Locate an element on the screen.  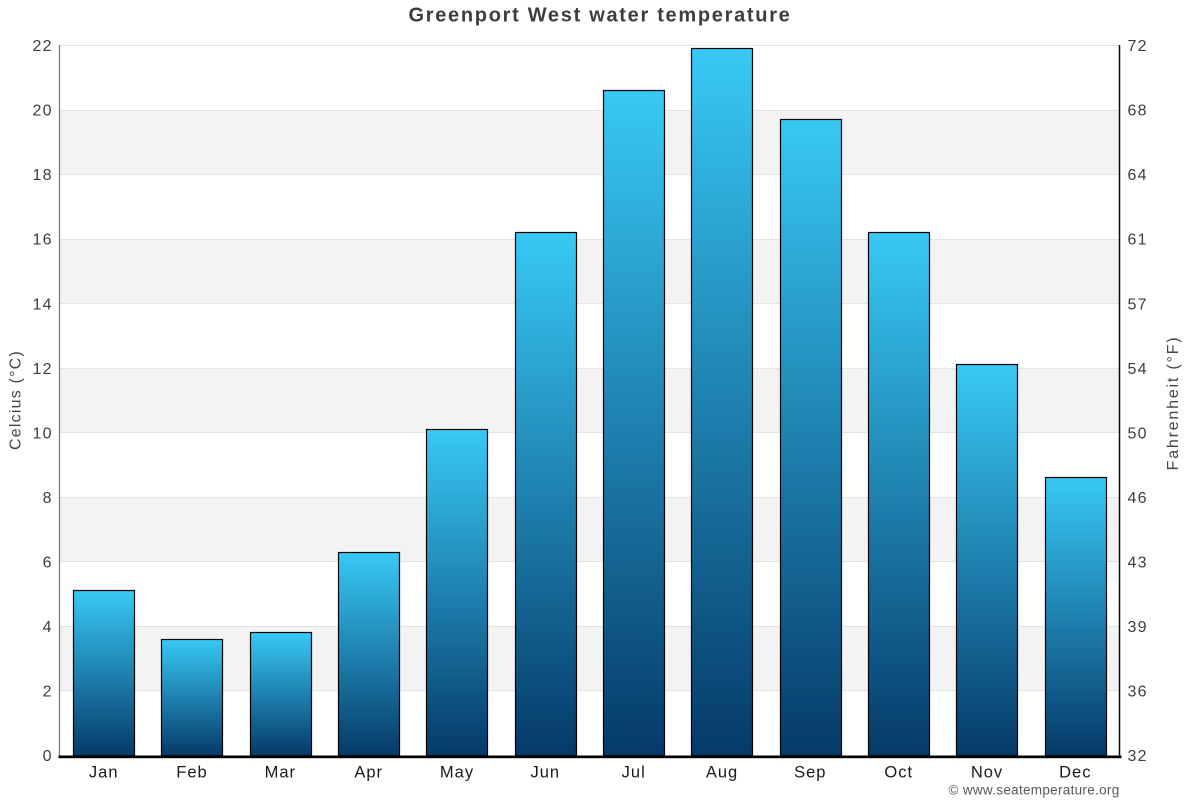
svg-text: 68 is located at coordinates (1138, 111).